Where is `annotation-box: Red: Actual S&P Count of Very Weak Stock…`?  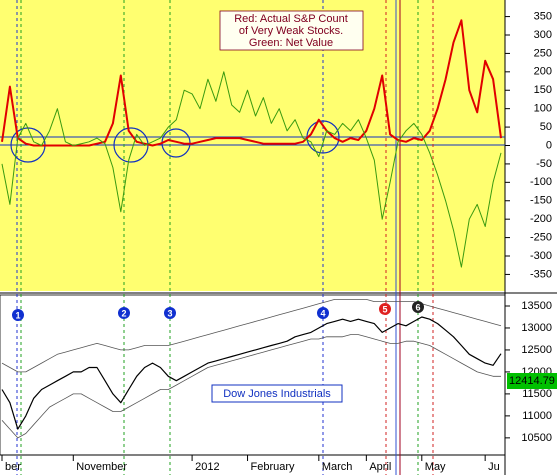
annotation-box: Red: Actual S&P Count of Very Weak Stock… is located at coordinates (291, 30).